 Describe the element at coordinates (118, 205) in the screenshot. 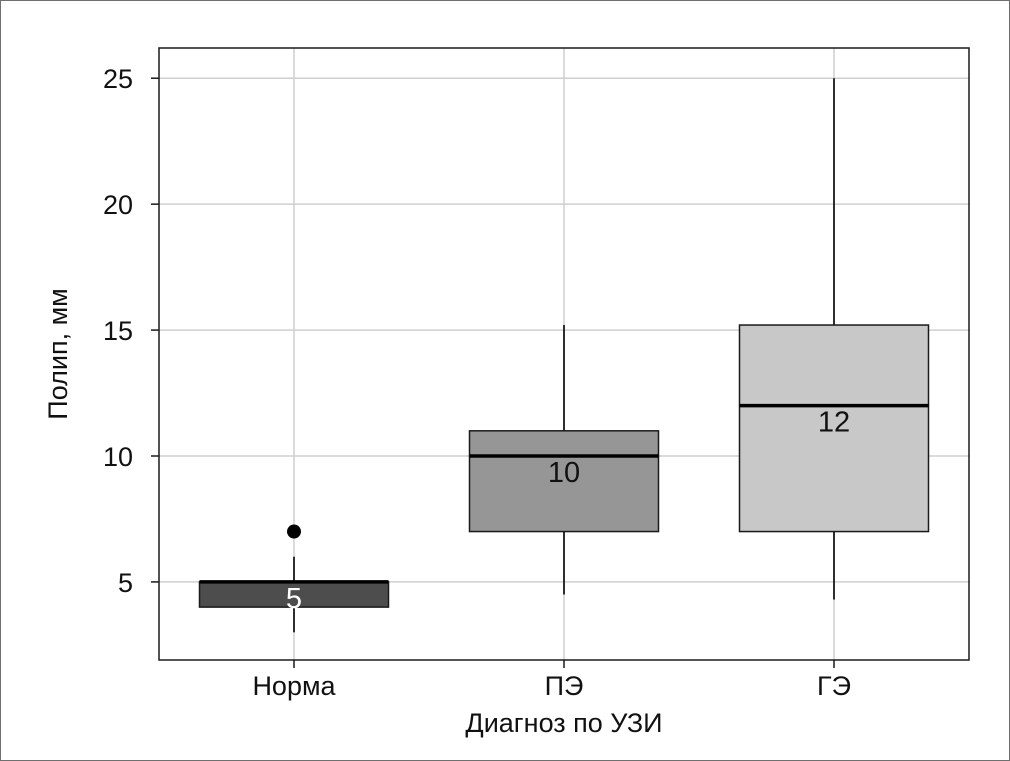

I see `y-tick-label: 20` at that location.